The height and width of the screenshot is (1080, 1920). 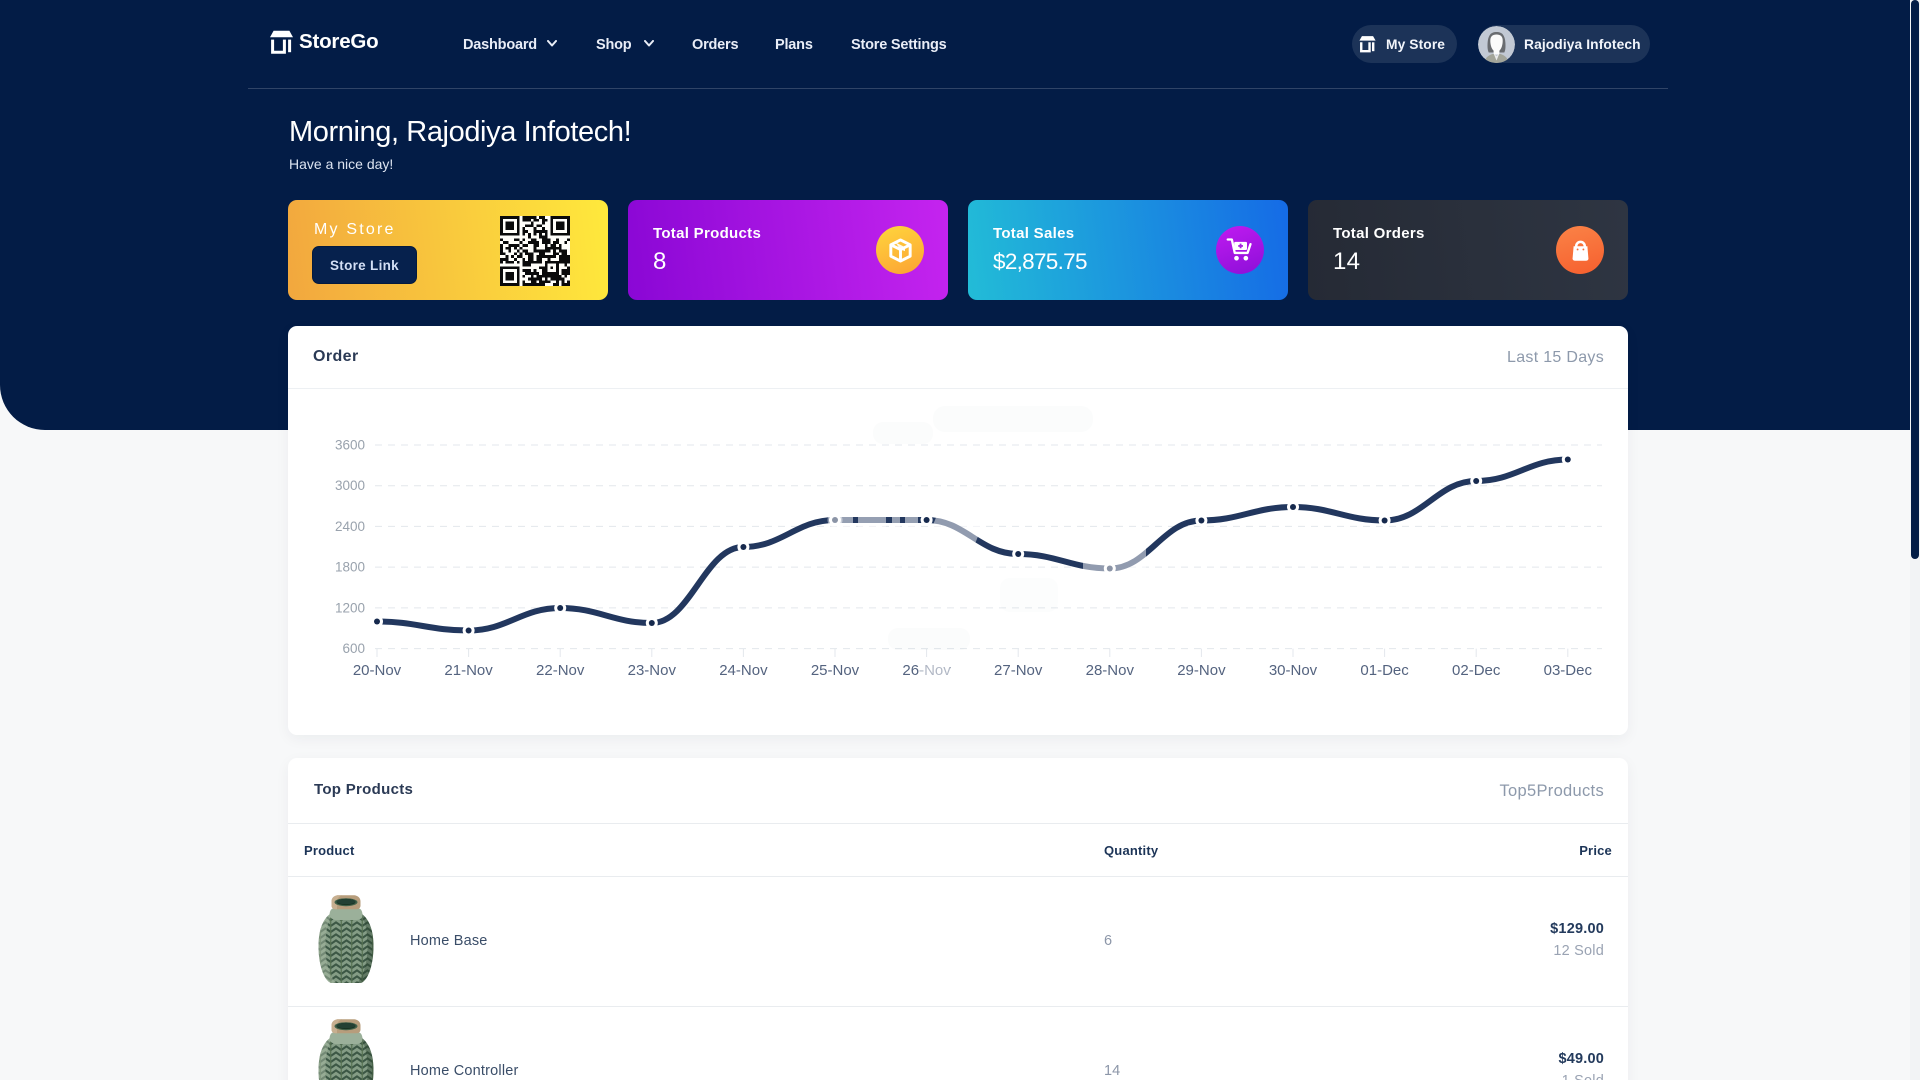 What do you see at coordinates (350, 485) in the screenshot?
I see `svg-text: 3000` at bounding box center [350, 485].